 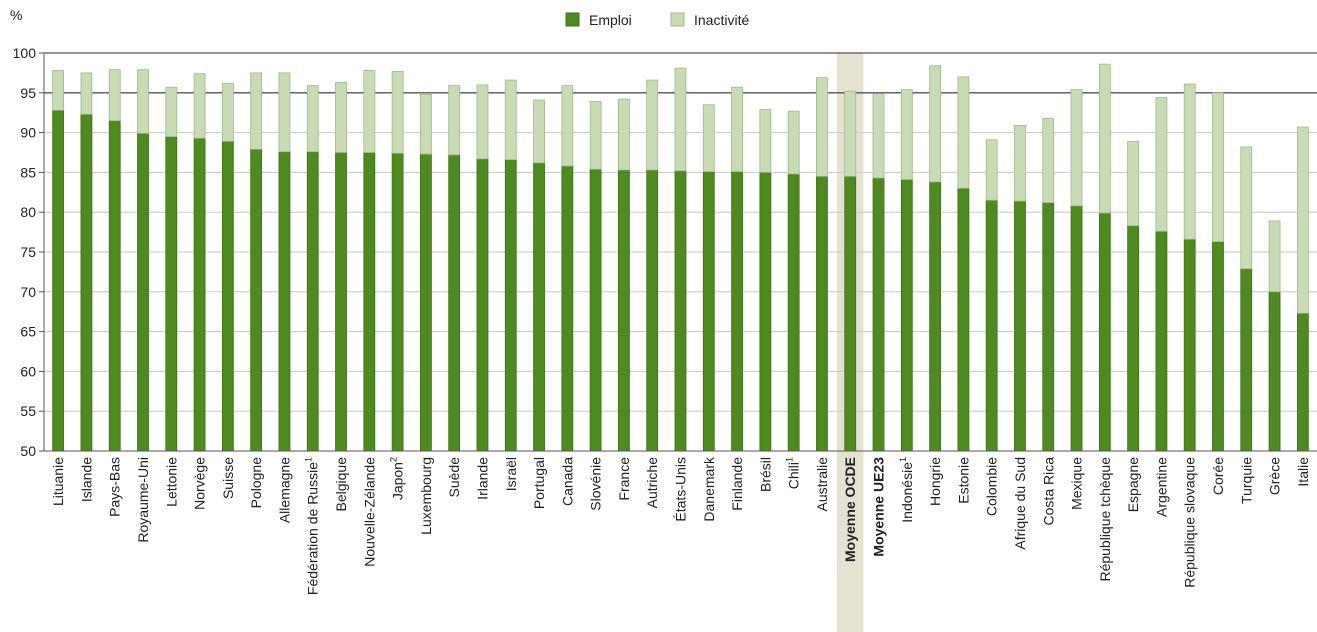 I want to click on x-category-label: Suisse, so click(x=228, y=478).